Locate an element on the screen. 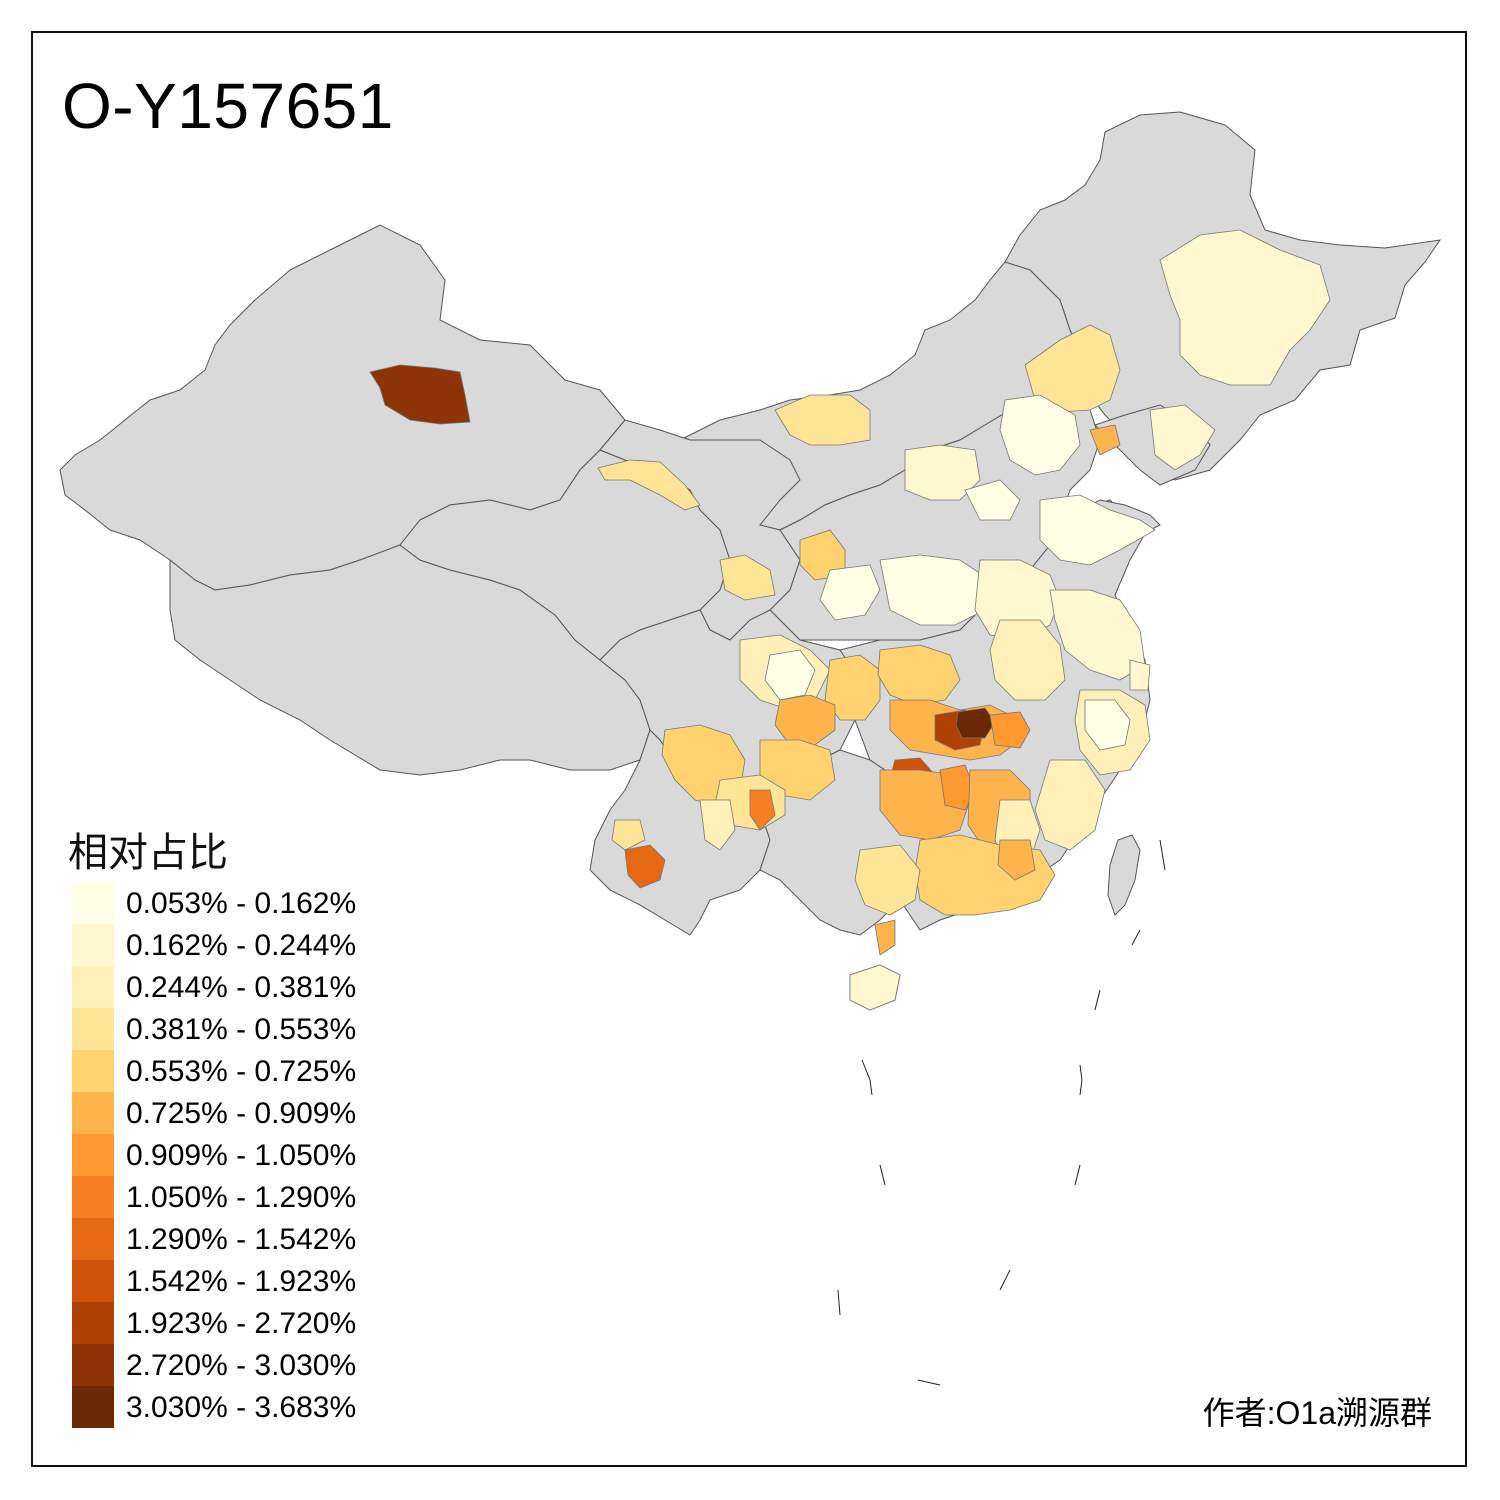  author-credit: 作者:O1a溯源群 is located at coordinates (1317, 1413).